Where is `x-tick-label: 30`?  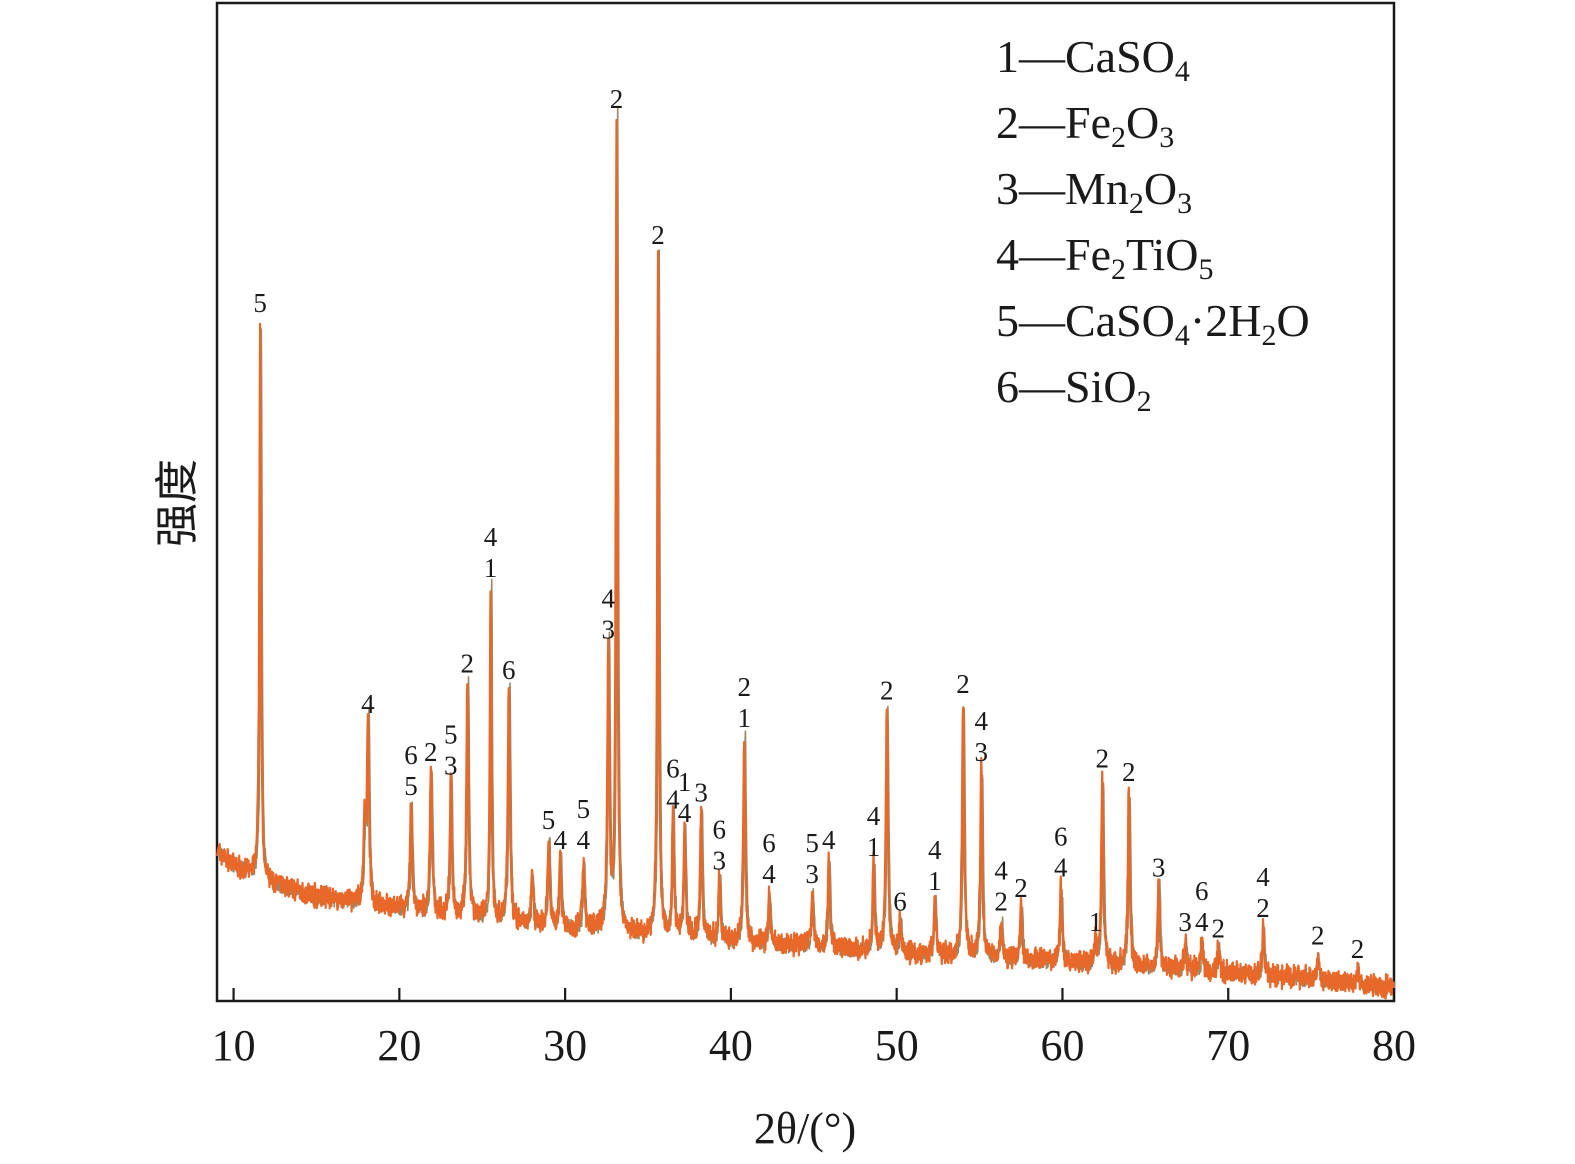
x-tick-label: 30 is located at coordinates (565, 1045).